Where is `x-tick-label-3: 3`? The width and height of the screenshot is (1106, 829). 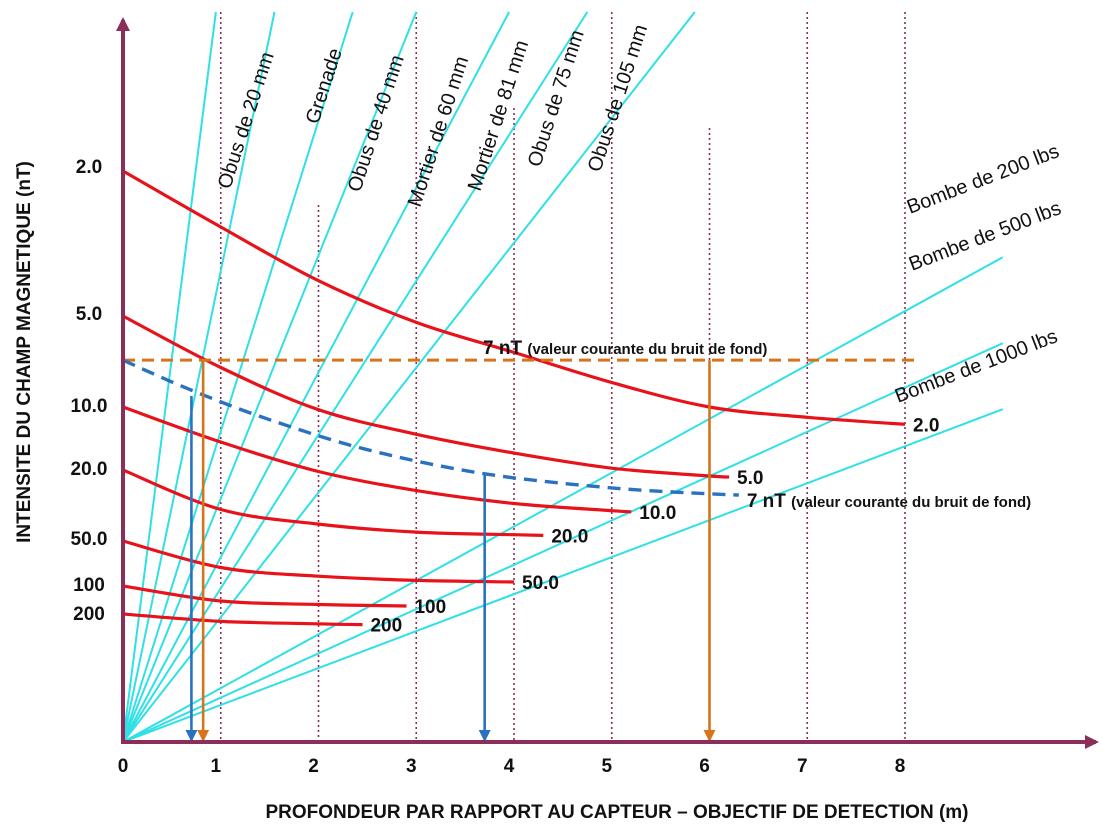
x-tick-label-3: 3 is located at coordinates (411, 766).